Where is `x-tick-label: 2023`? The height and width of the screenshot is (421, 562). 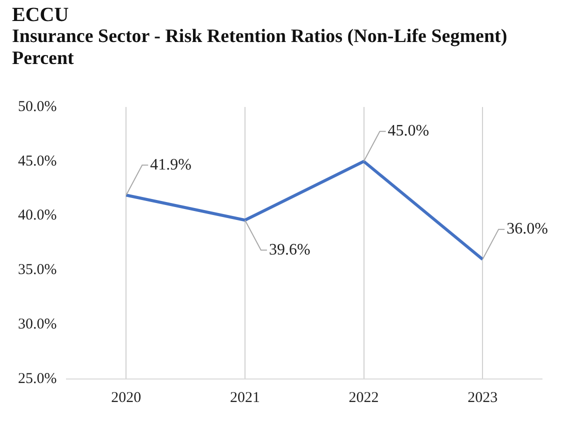
x-tick-label: 2023 is located at coordinates (483, 398).